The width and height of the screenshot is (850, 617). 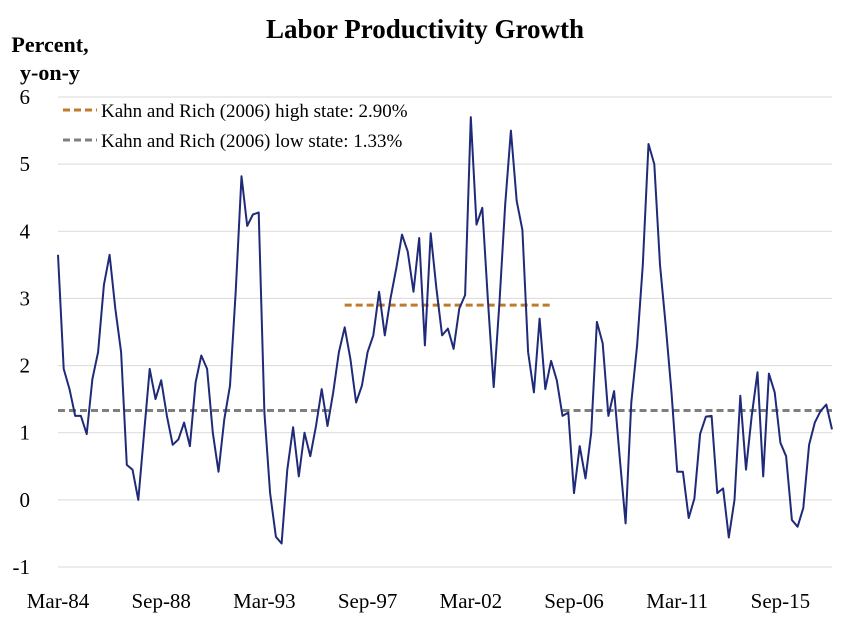 What do you see at coordinates (58, 601) in the screenshot?
I see `x-tick-label: Mar-84` at bounding box center [58, 601].